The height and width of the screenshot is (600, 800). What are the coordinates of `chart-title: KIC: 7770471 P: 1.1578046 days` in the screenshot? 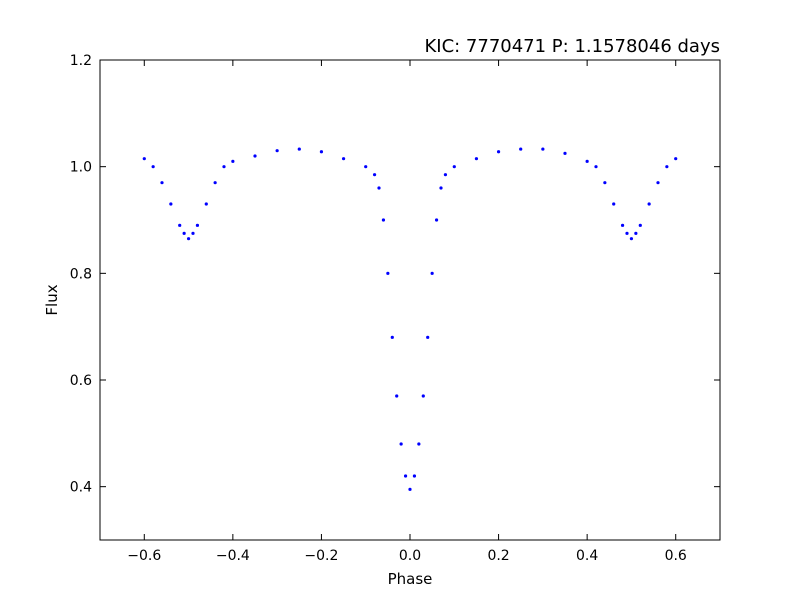 It's located at (572, 46).